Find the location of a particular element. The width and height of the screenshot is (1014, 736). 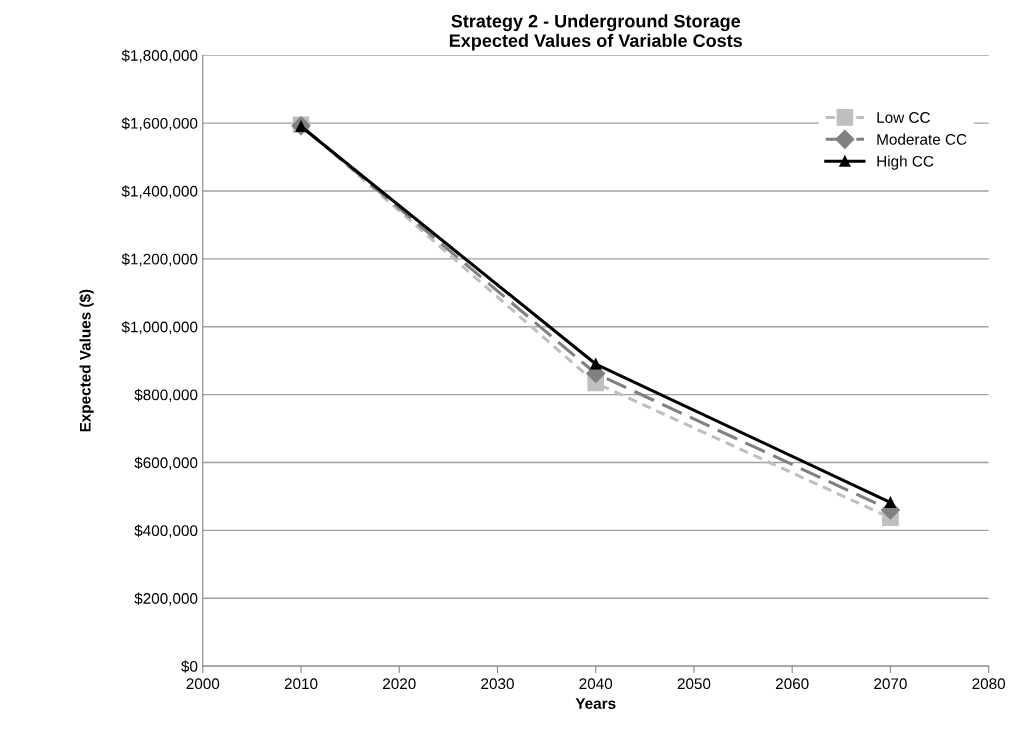

y-tick-label: $800,000 is located at coordinates (166, 395).